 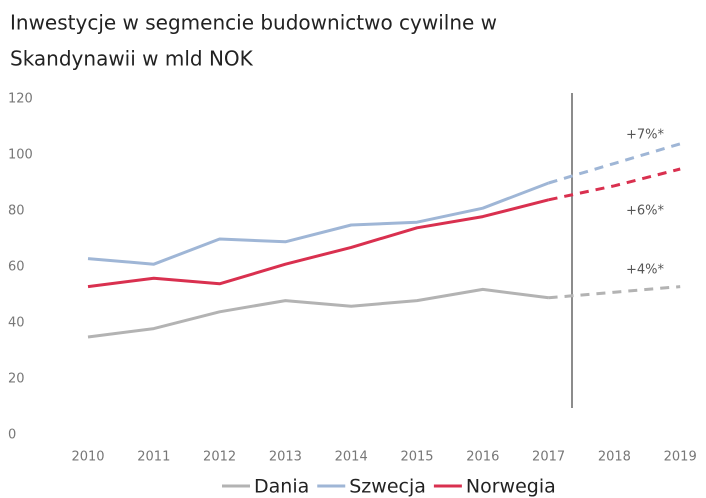 I want to click on x-tick-label: 2013, so click(x=285, y=457).